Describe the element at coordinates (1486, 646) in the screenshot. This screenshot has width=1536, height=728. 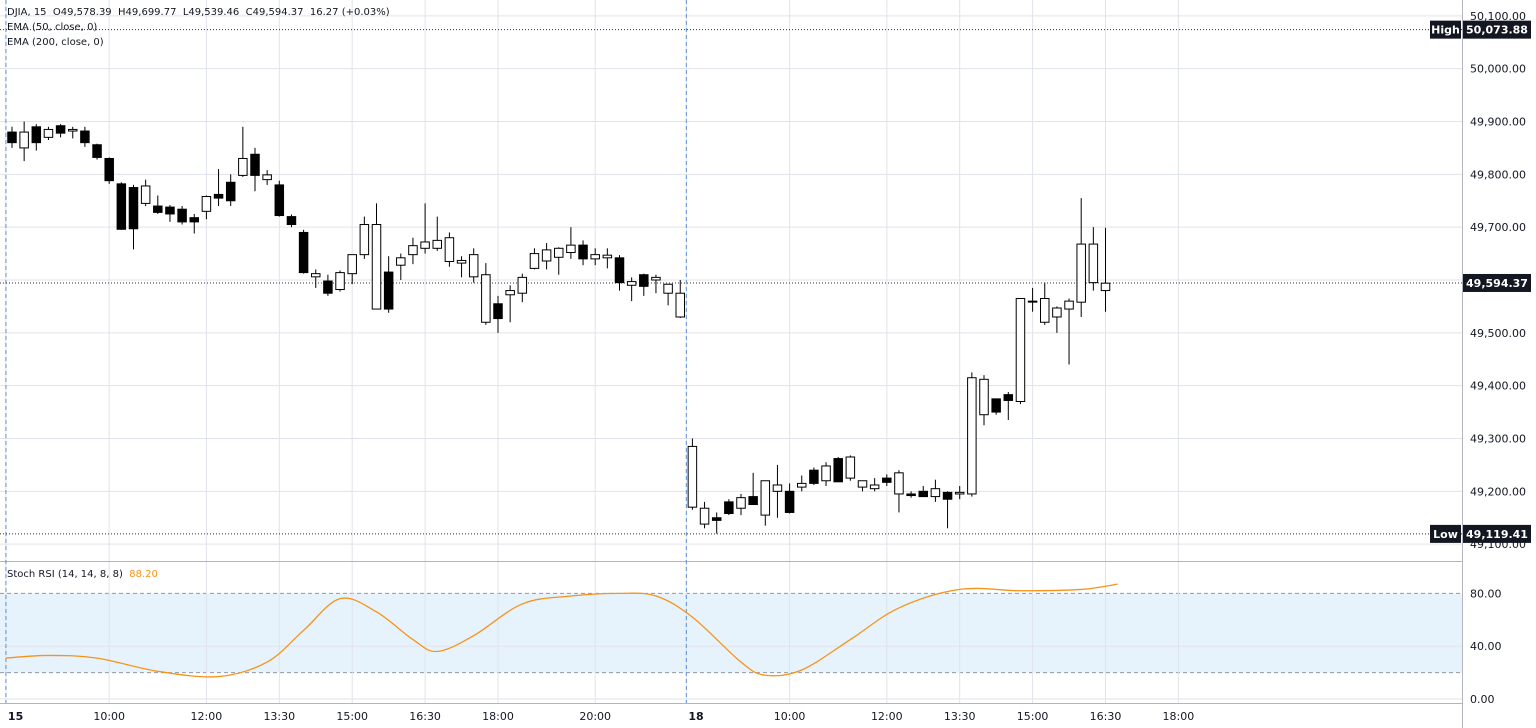
I see `rsi-tick-label: 40.00` at that location.